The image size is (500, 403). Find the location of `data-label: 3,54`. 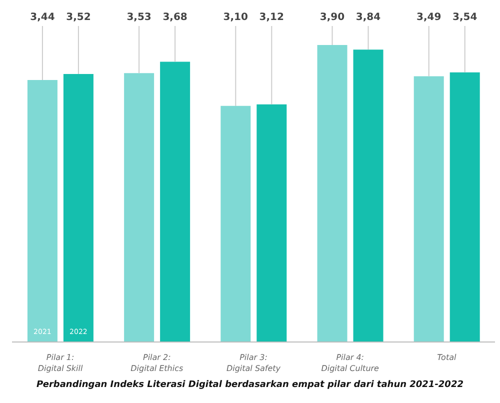

data-label: 3,54 is located at coordinates (465, 17).